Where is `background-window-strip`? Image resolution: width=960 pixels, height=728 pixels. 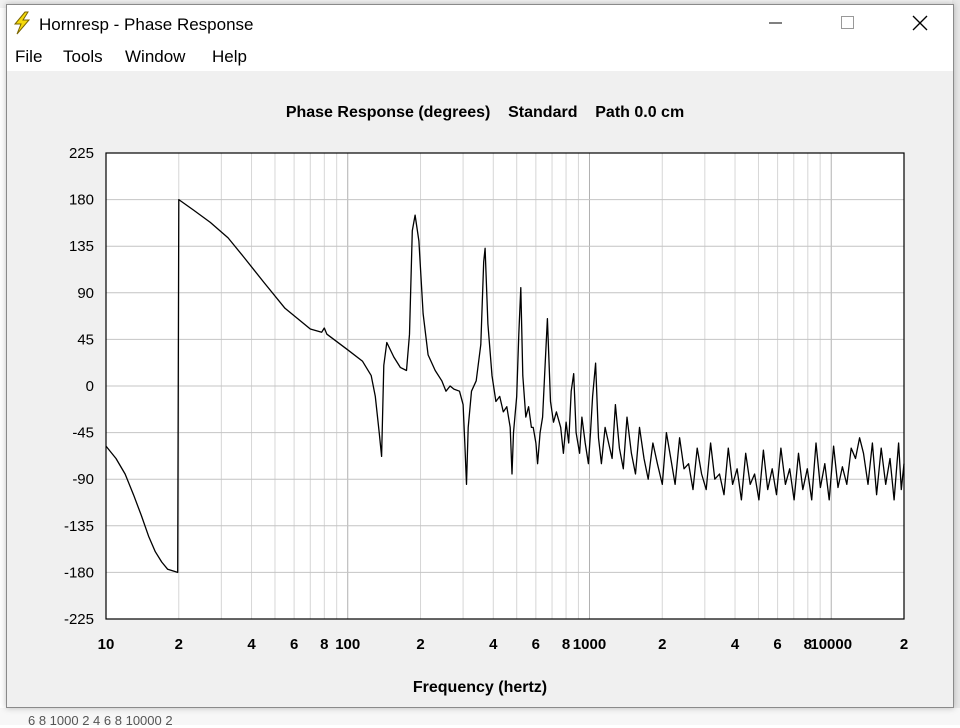 background-window-strip is located at coordinates (480, 716).